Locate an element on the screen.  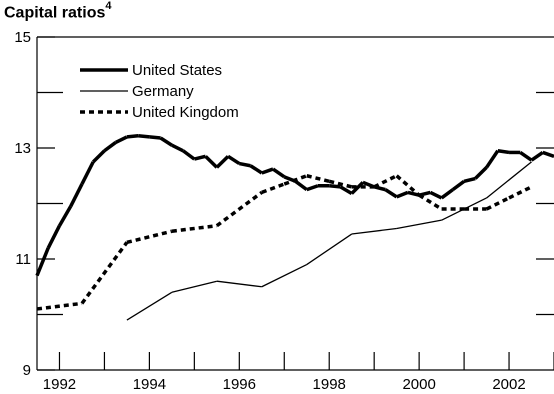
chart-title-footnote: 4 is located at coordinates (108, 6).